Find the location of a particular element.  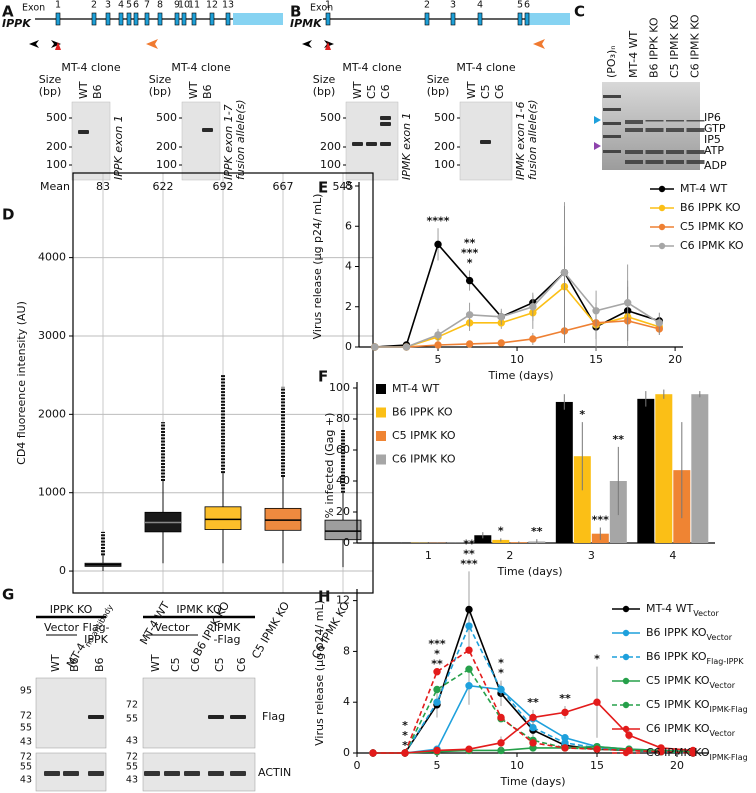

y-tick-label: 80 is located at coordinates (343, 418).